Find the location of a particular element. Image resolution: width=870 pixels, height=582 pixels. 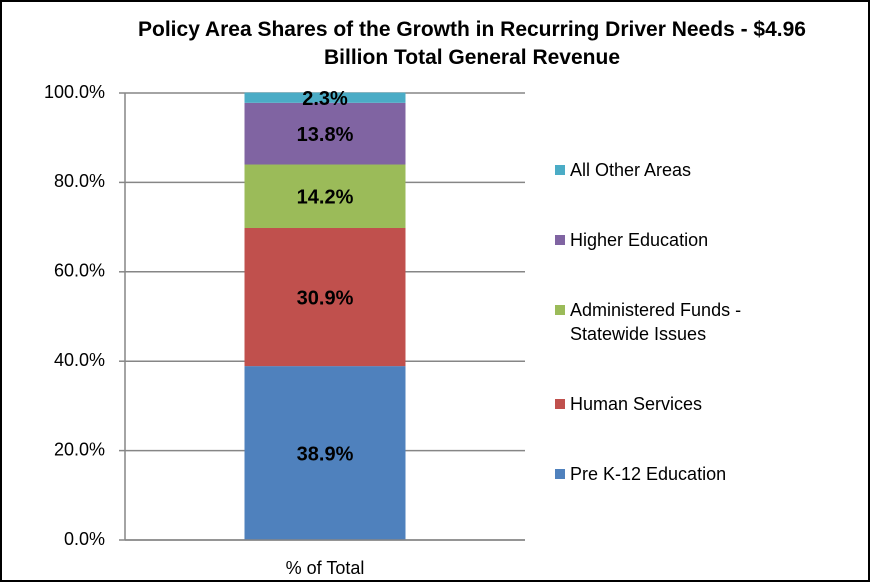

legend-label: Pre K-12 Education is located at coordinates (648, 474).